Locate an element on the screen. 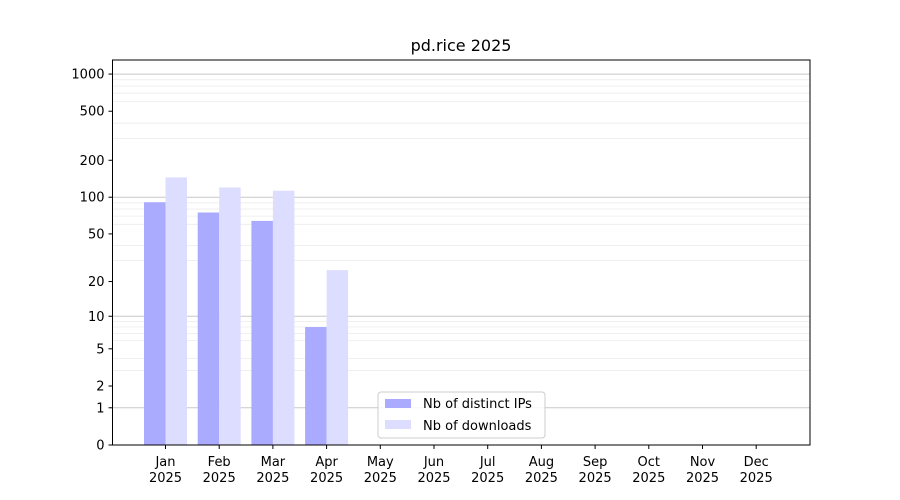 The image size is (900, 500). x-tick-label-month: Jun is located at coordinates (433, 462).